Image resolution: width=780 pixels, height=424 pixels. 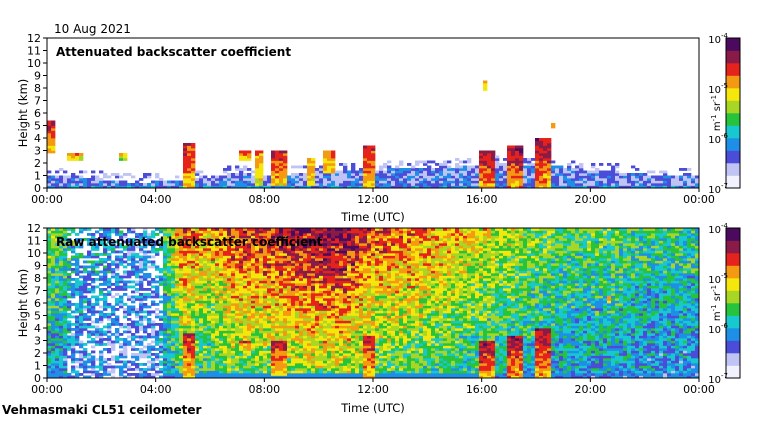 I want to click on x-tick-label: 12:00, so click(x=373, y=199).